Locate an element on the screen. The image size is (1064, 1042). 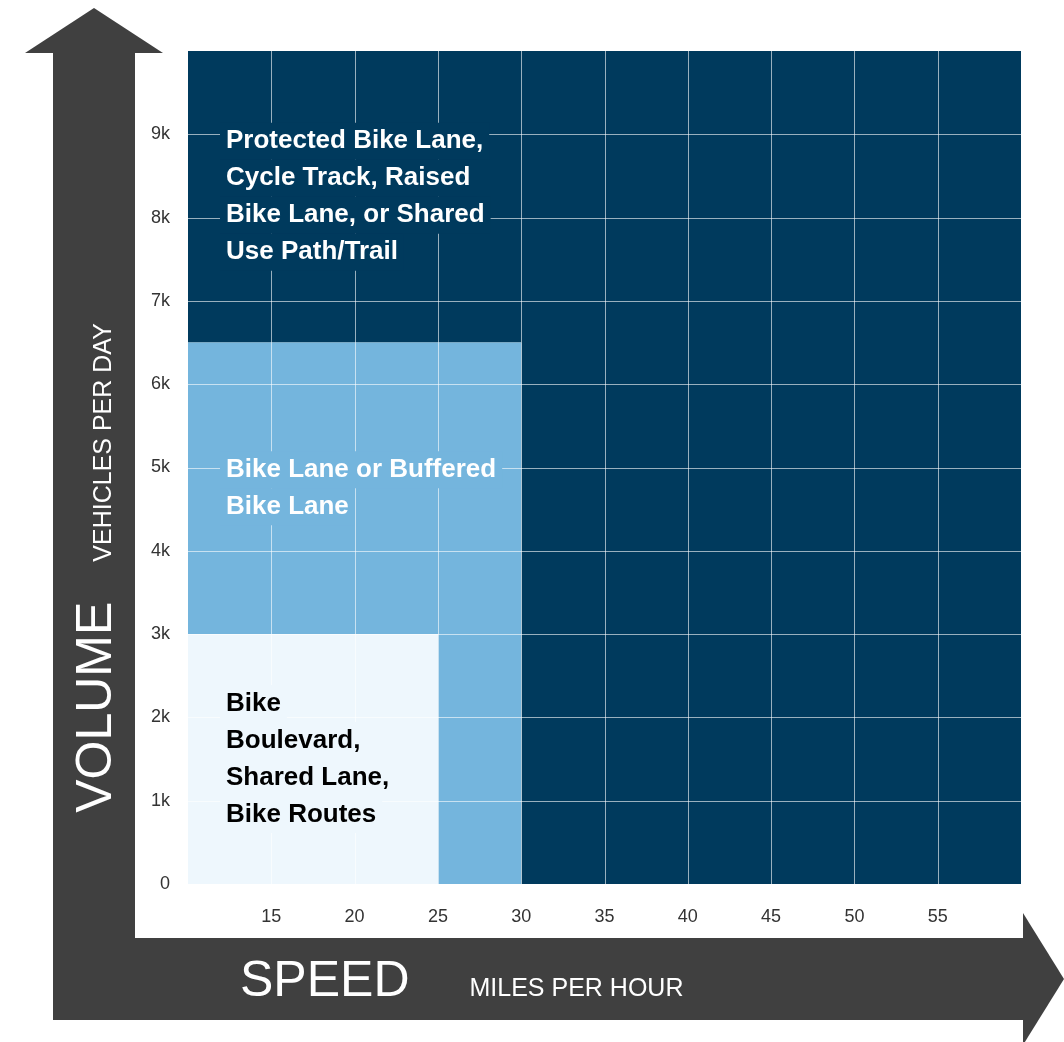
y-tick-label: 9k is located at coordinates (160, 133).